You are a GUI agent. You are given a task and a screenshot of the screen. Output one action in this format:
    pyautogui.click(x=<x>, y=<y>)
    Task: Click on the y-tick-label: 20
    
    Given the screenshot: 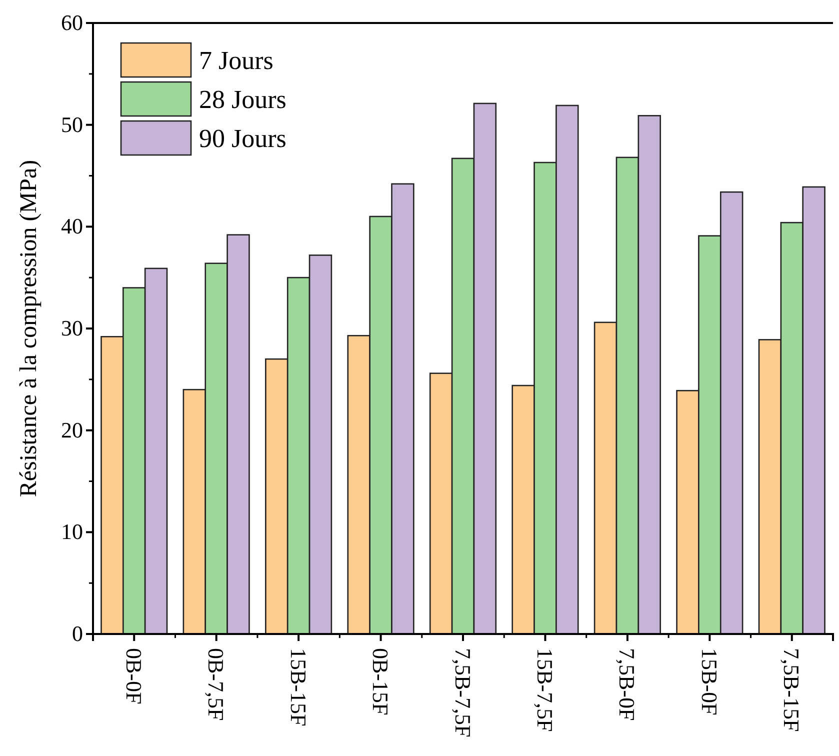 What is the action you would take?
    pyautogui.click(x=72, y=429)
    